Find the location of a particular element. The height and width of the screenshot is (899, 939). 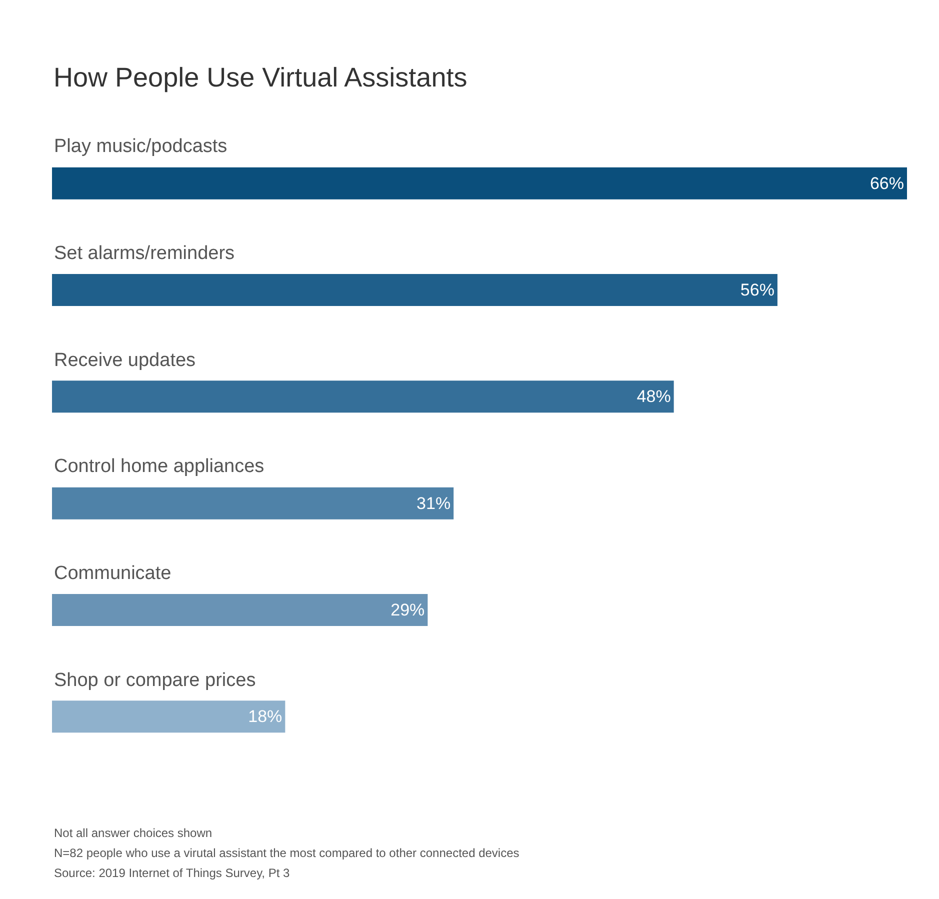

y-tick-label: Shop or compare prices is located at coordinates (155, 680).